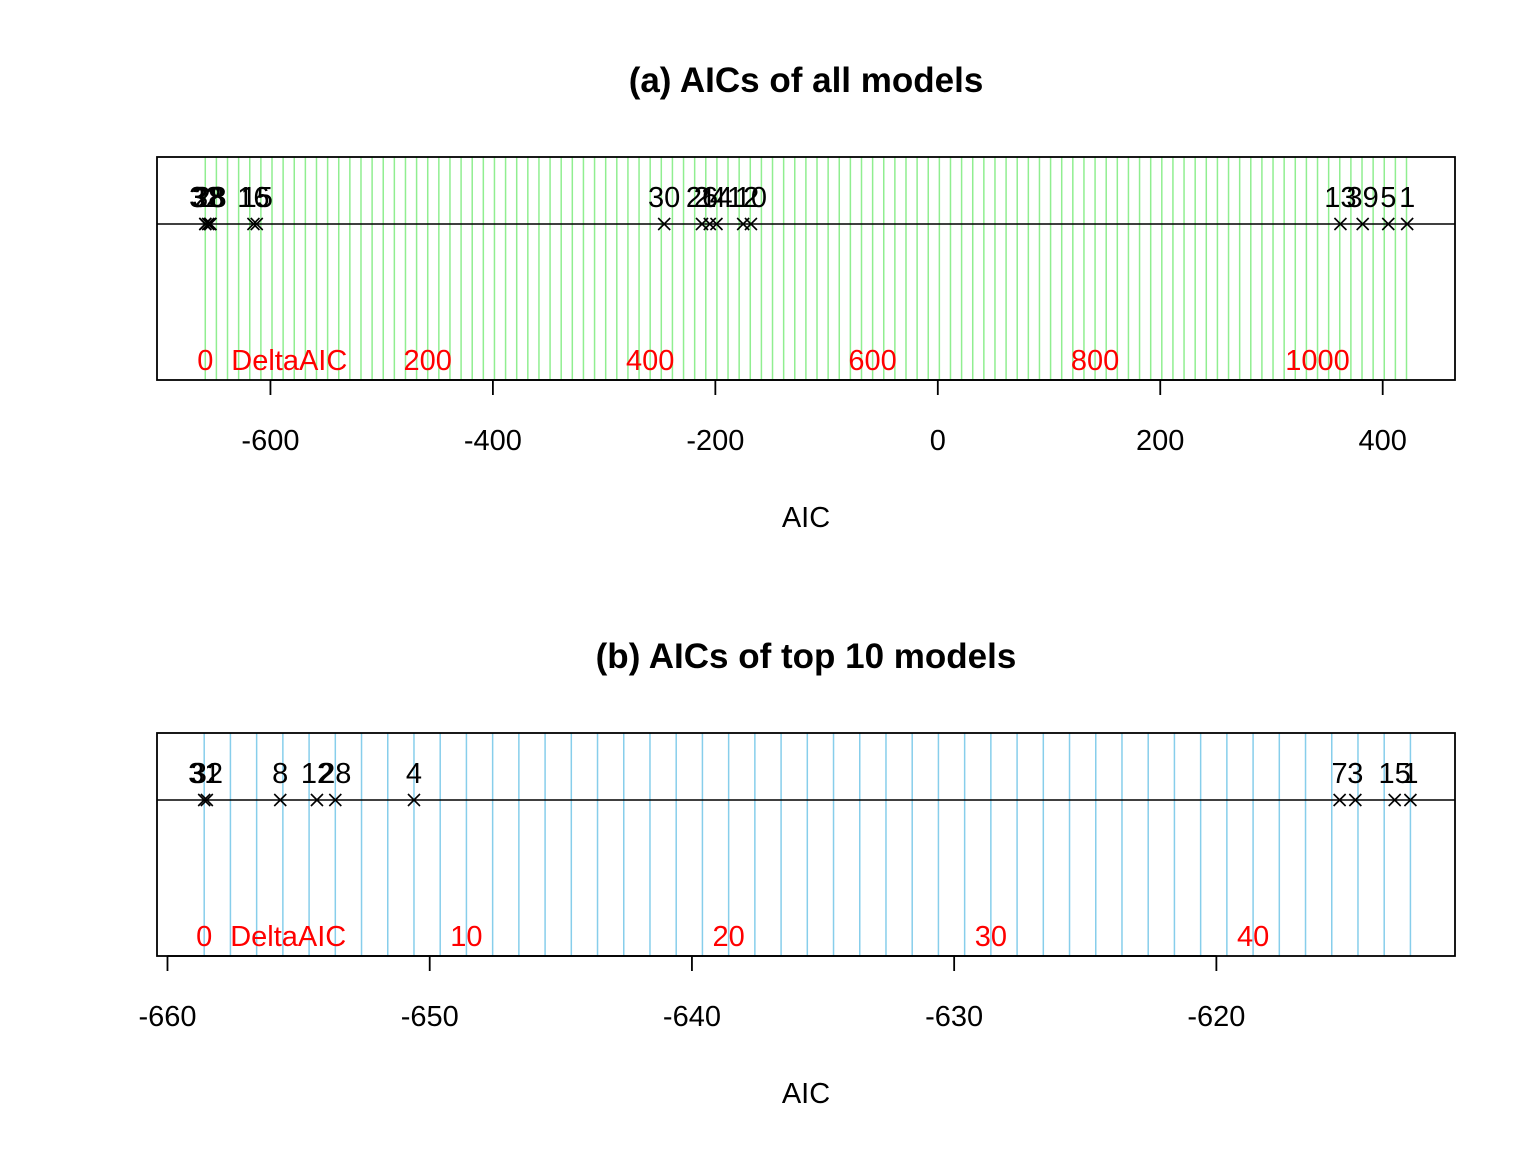 Image resolution: width=1536 pixels, height=1152 pixels. Describe the element at coordinates (954, 1017) in the screenshot. I see `x-tick-label: -630` at that location.